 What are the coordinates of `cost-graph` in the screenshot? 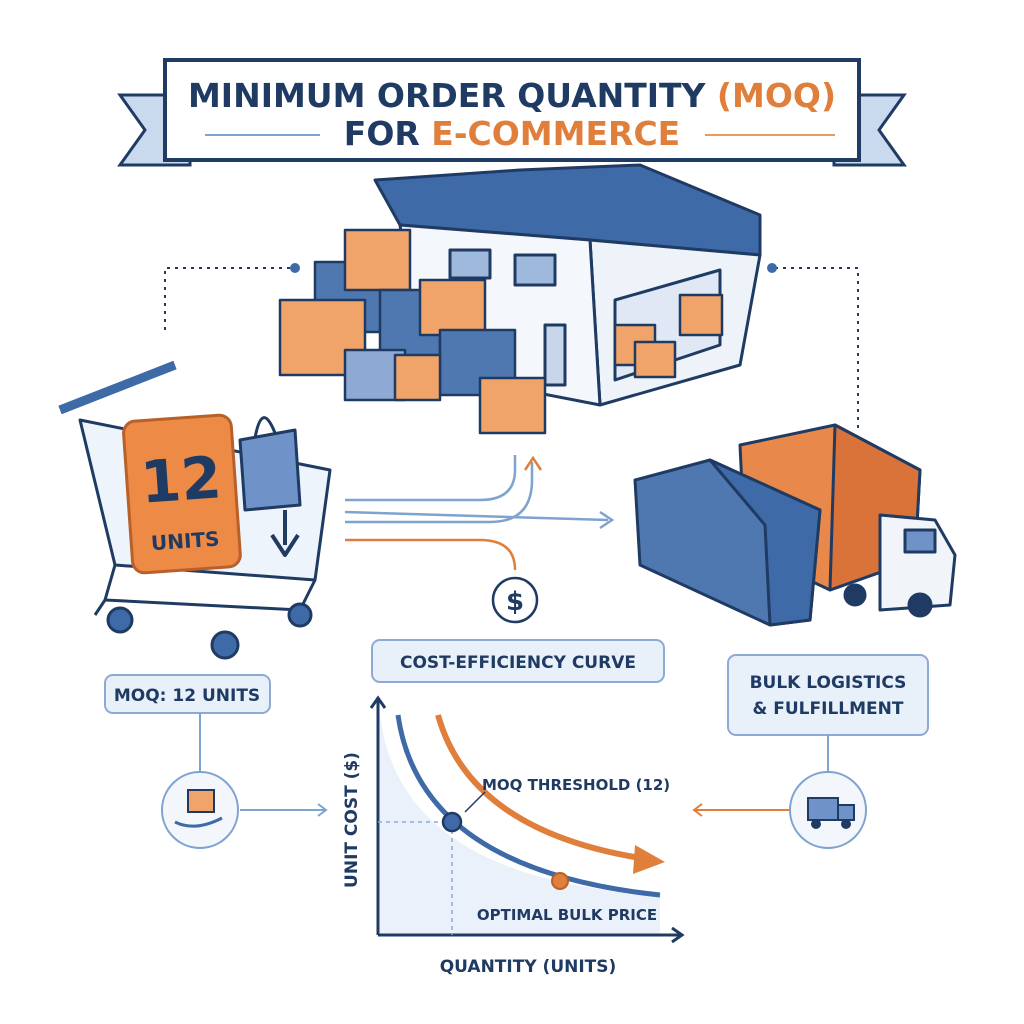 It's located at (527, 819).